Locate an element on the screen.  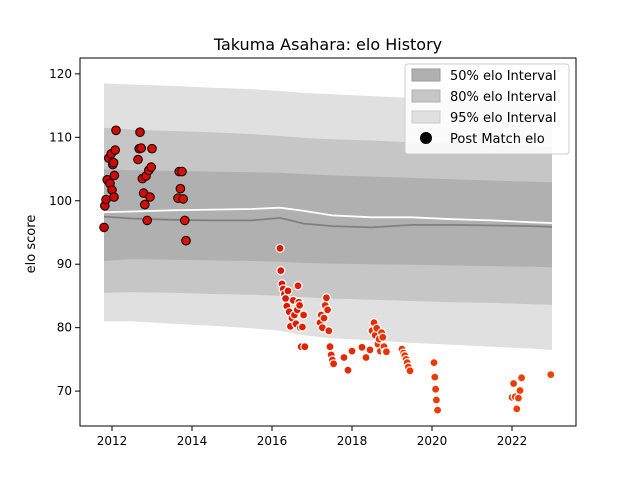
y-tick-label: 100 is located at coordinates (60, 201).